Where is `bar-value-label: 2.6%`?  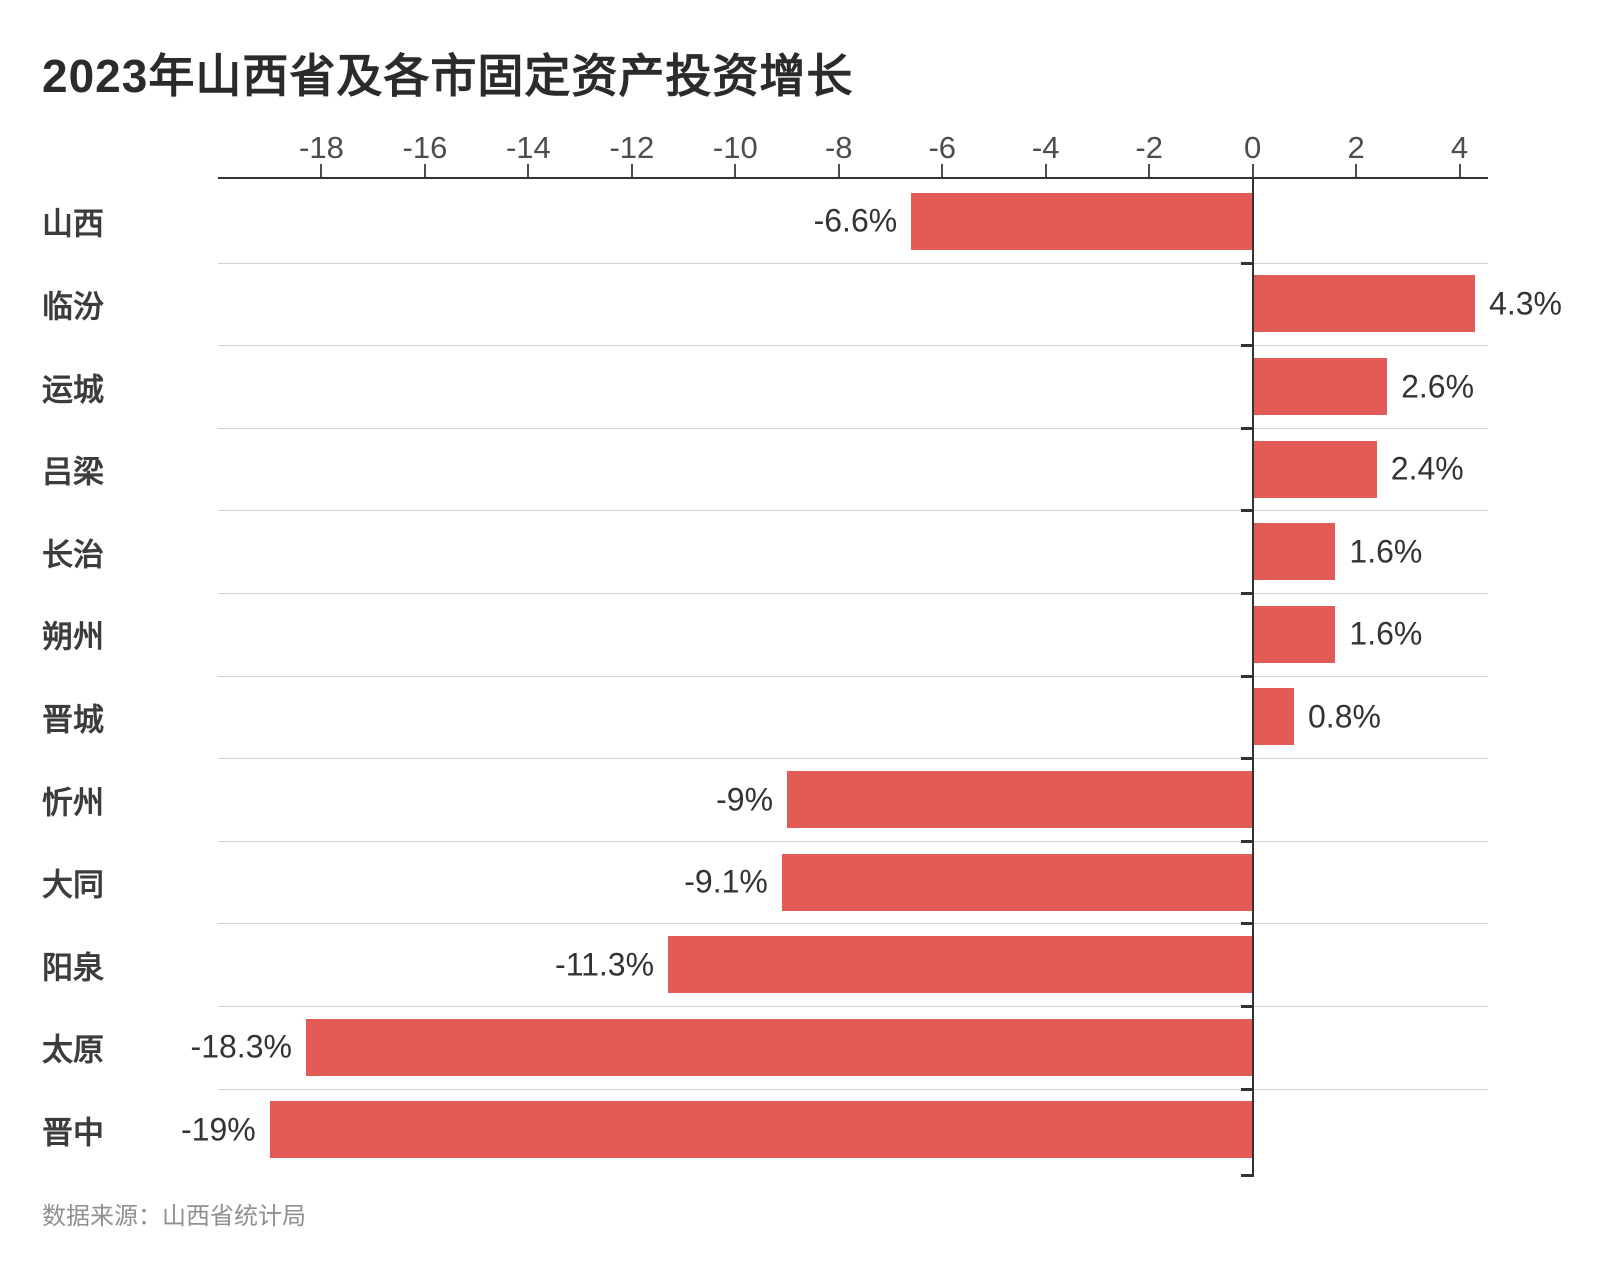 bar-value-label: 2.6% is located at coordinates (1438, 386).